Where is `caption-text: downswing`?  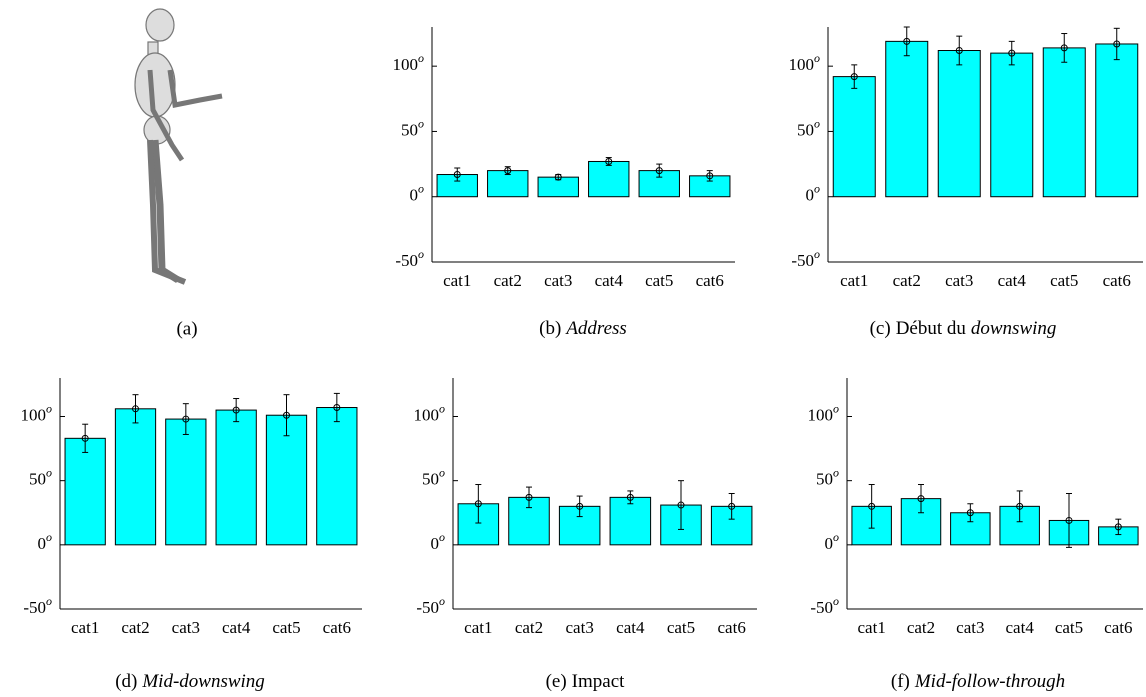
caption-text: downswing is located at coordinates (1014, 328).